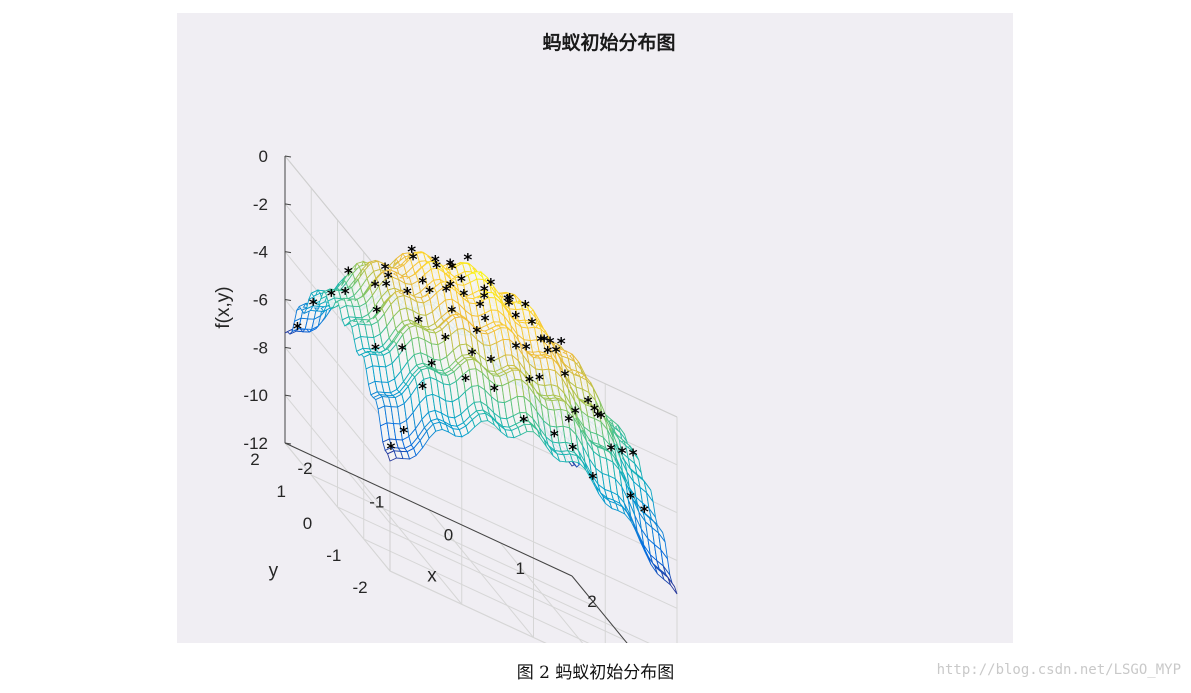  Describe the element at coordinates (448, 535) in the screenshot. I see `x-tick-label: 0` at that location.